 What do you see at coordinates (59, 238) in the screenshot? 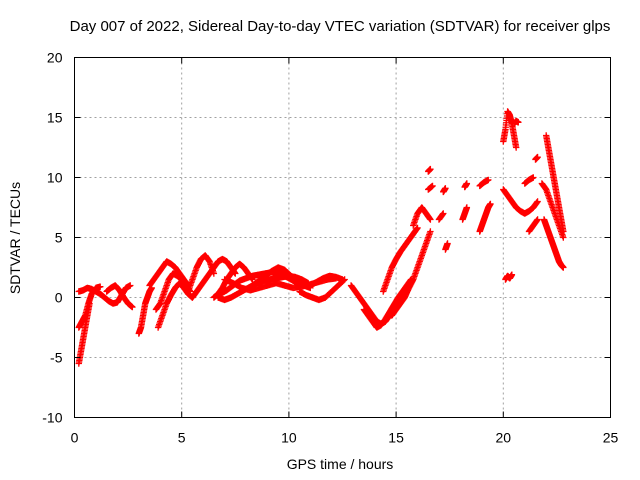
I see `y-tick-label: 5` at bounding box center [59, 238].